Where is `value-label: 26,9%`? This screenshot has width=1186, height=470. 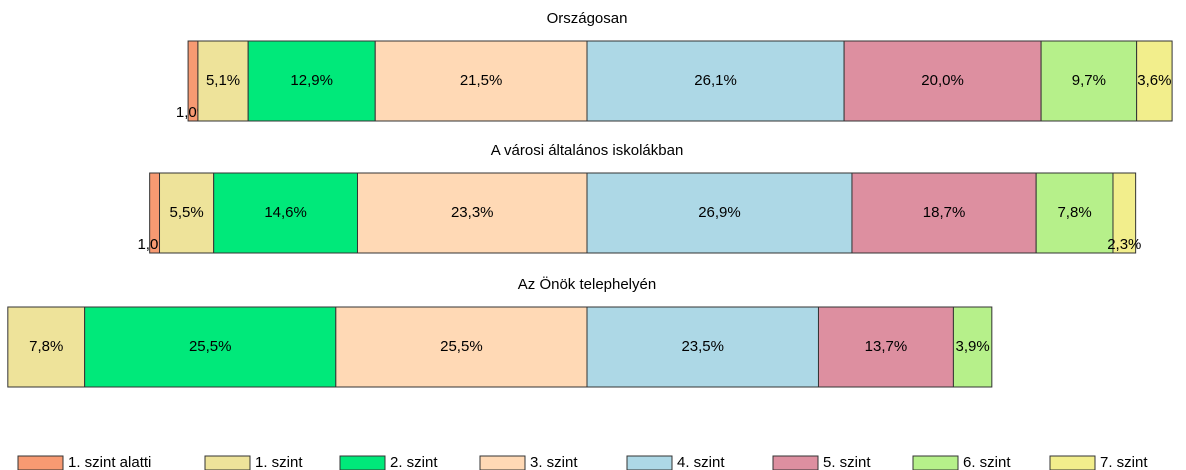 value-label: 26,9% is located at coordinates (719, 212).